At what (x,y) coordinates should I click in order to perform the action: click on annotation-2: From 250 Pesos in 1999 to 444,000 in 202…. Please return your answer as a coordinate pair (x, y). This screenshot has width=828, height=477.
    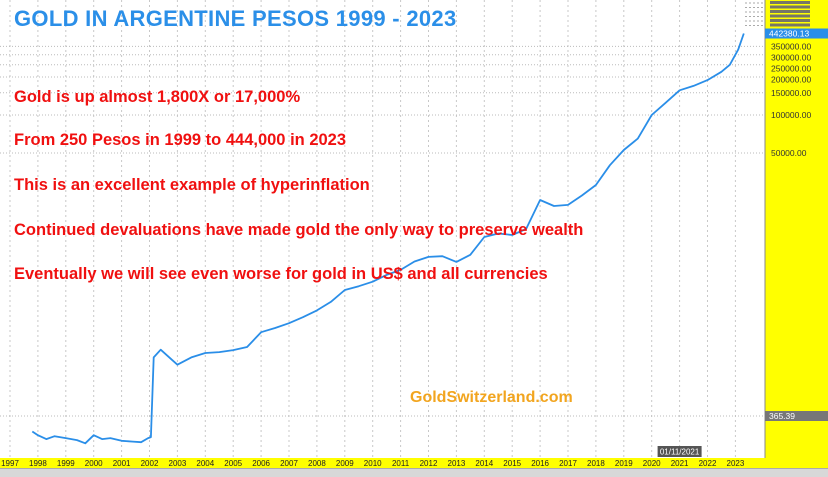
    Looking at the image, I should click on (180, 140).